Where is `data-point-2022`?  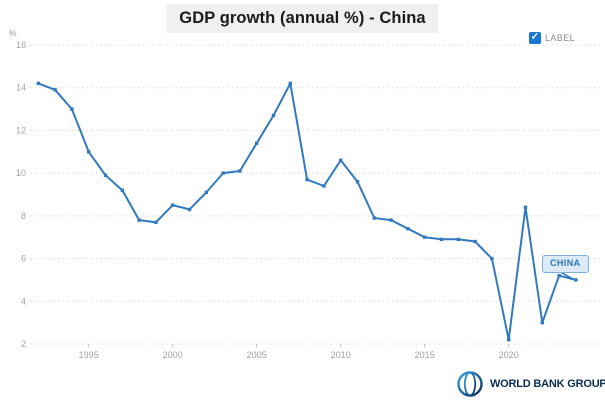 data-point-2022 is located at coordinates (542, 322).